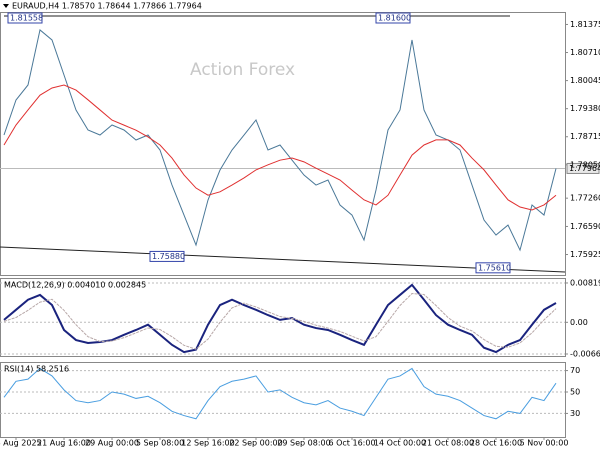 This screenshot has width=600, height=450. I want to click on y-tick-label: 1.76590, so click(585, 226).